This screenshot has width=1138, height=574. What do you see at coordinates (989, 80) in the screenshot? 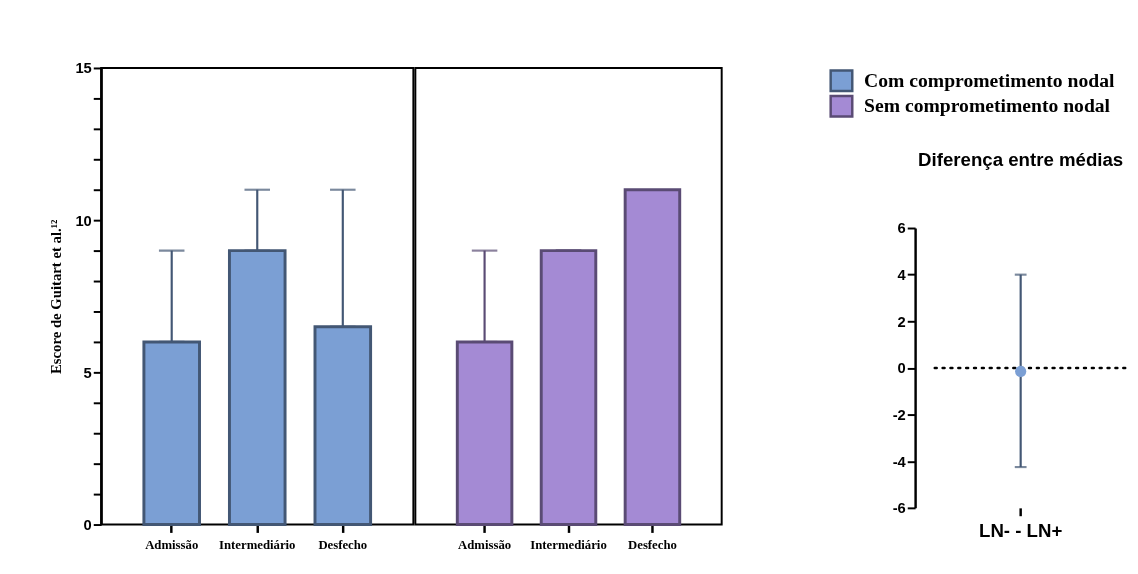
I see `legend-label: Com comprometimento nodal` at bounding box center [989, 80].